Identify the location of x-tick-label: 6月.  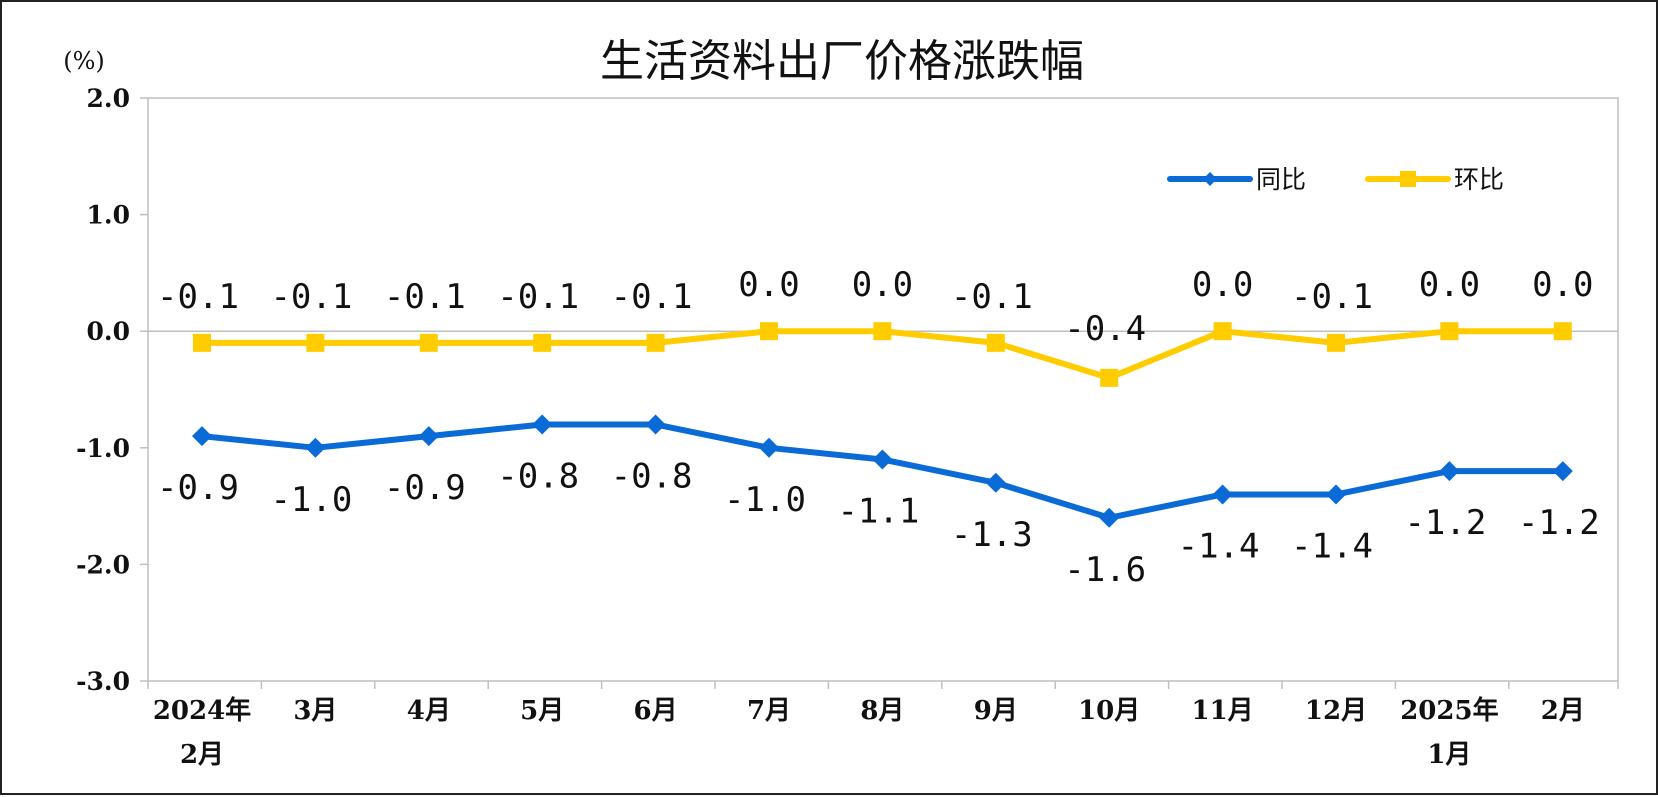
(656, 711).